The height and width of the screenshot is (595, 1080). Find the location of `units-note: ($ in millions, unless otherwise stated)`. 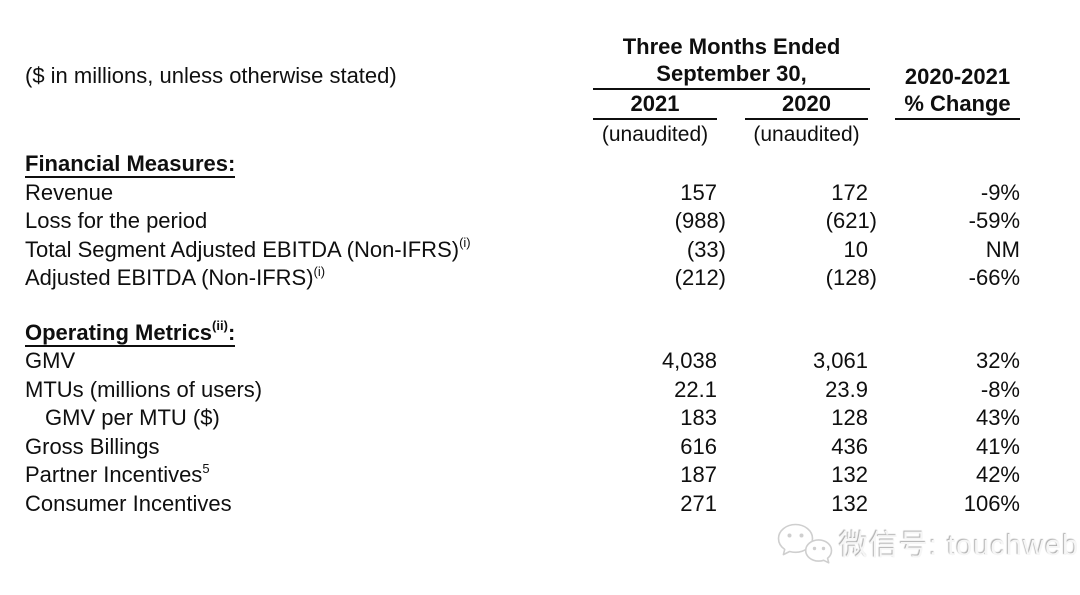

units-note: ($ in millions, unless otherwise stated) is located at coordinates (211, 75).